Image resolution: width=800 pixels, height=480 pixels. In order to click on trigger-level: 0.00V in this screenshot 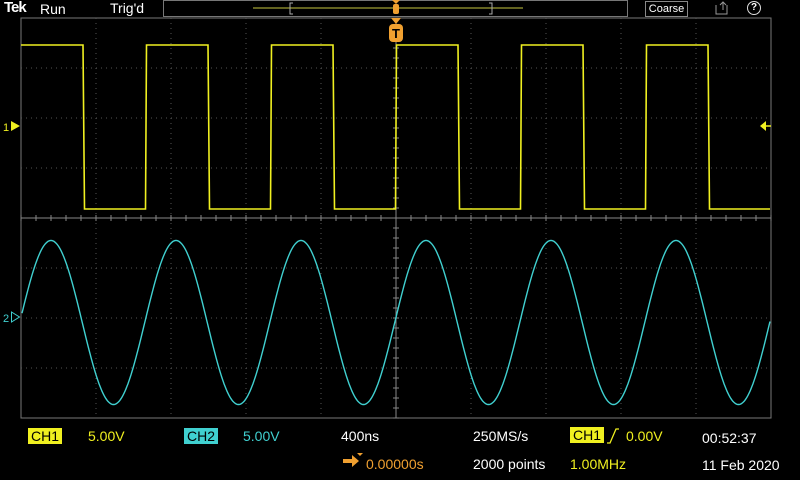, I will do `click(644, 436)`.